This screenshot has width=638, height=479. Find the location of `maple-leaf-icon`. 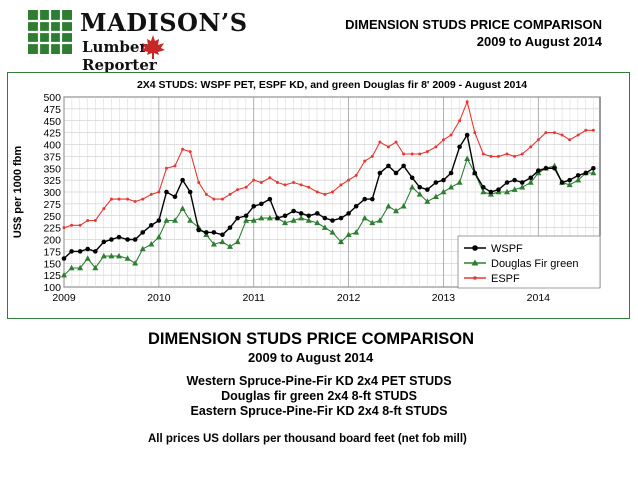

maple-leaf-icon is located at coordinates (153, 47).